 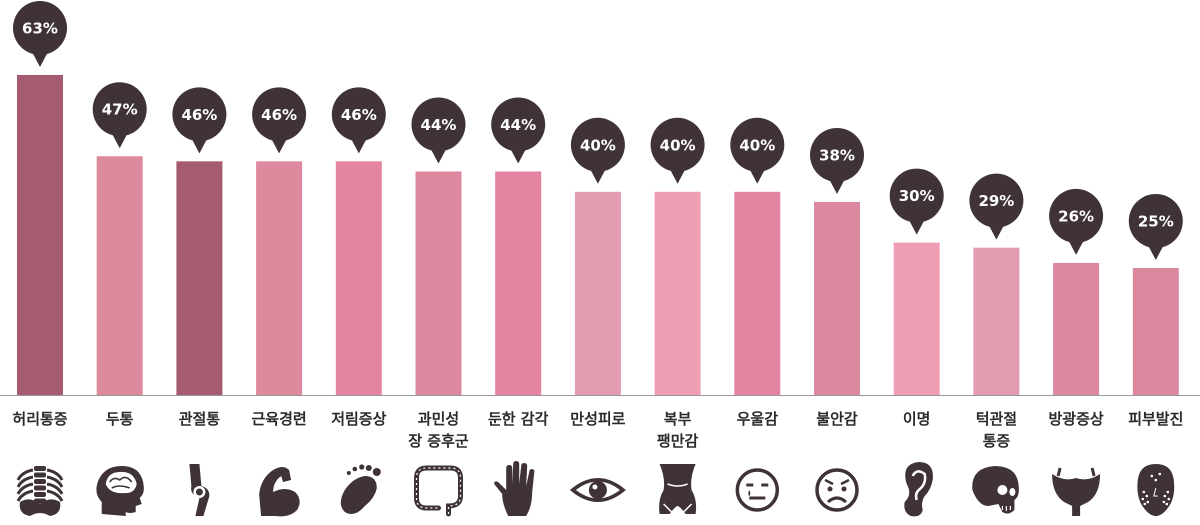 What do you see at coordinates (40, 28) in the screenshot?
I see `value-label-1: 63%` at bounding box center [40, 28].